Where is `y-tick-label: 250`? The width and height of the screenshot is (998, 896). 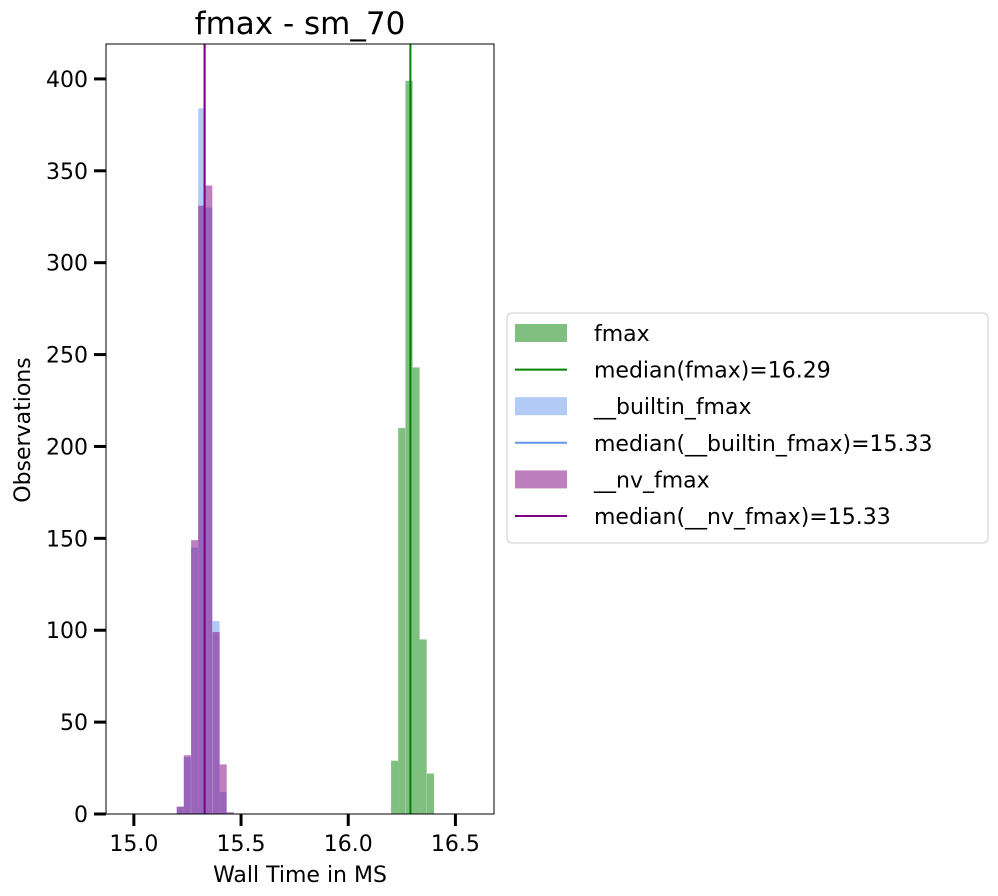 y-tick-label: 250 is located at coordinates (67, 356).